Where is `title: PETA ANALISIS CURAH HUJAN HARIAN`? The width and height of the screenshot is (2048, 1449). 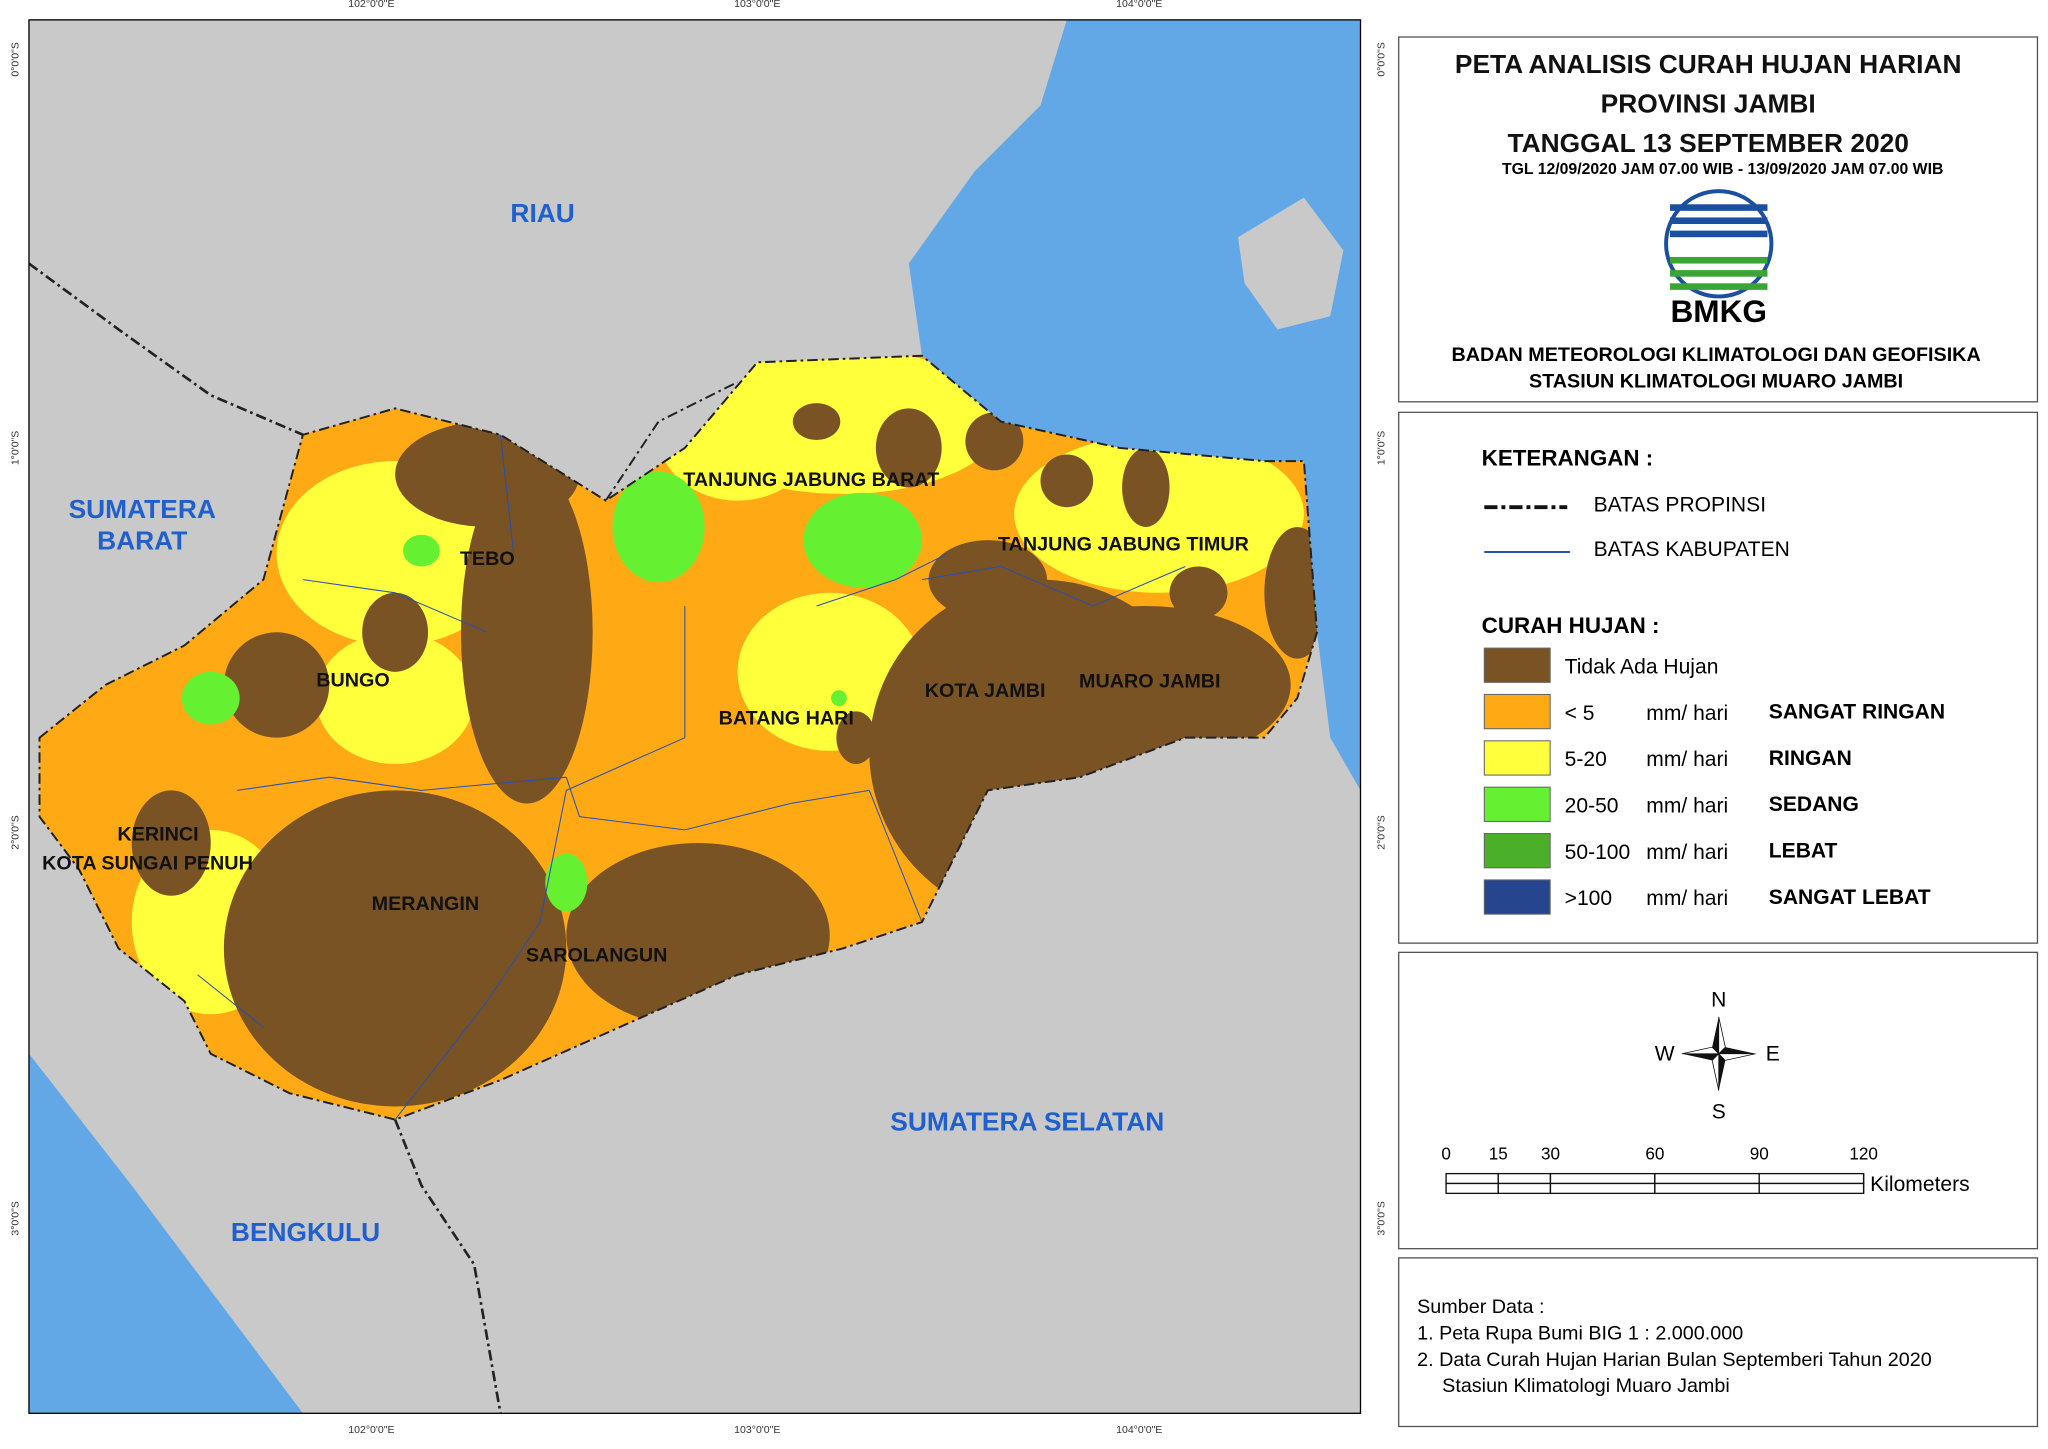
title: PETA ANALISIS CURAH HUJAN HARIAN is located at coordinates (1708, 64).